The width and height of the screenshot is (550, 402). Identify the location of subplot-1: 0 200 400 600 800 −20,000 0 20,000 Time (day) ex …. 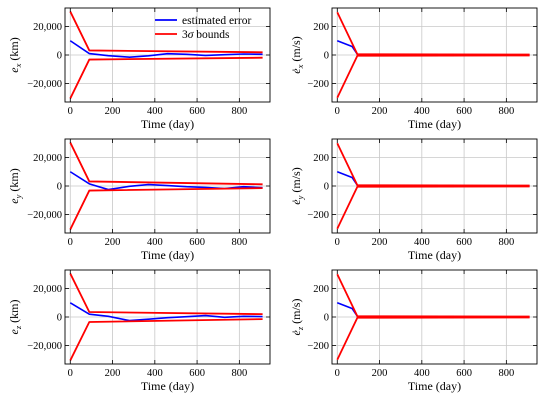
(139, 69).